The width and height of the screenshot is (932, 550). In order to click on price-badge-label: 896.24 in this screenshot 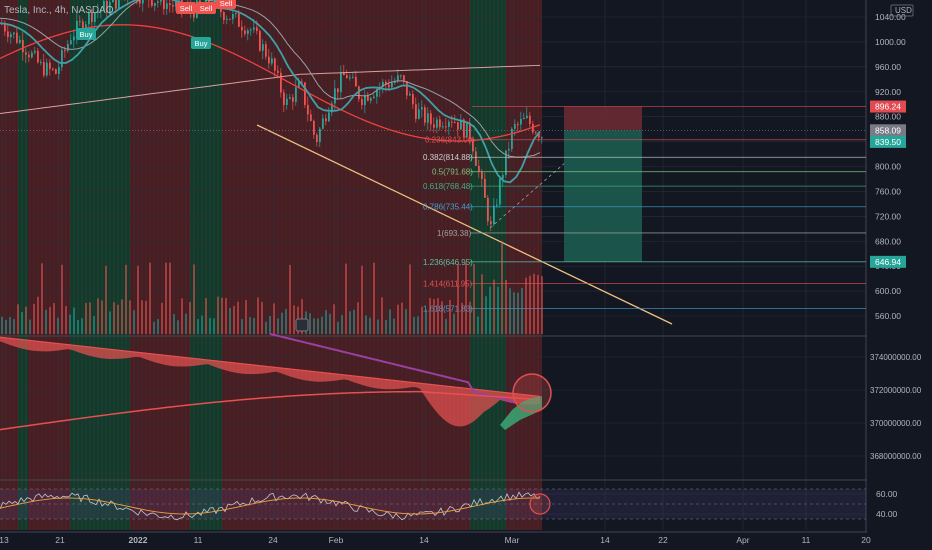, I will do `click(888, 107)`.